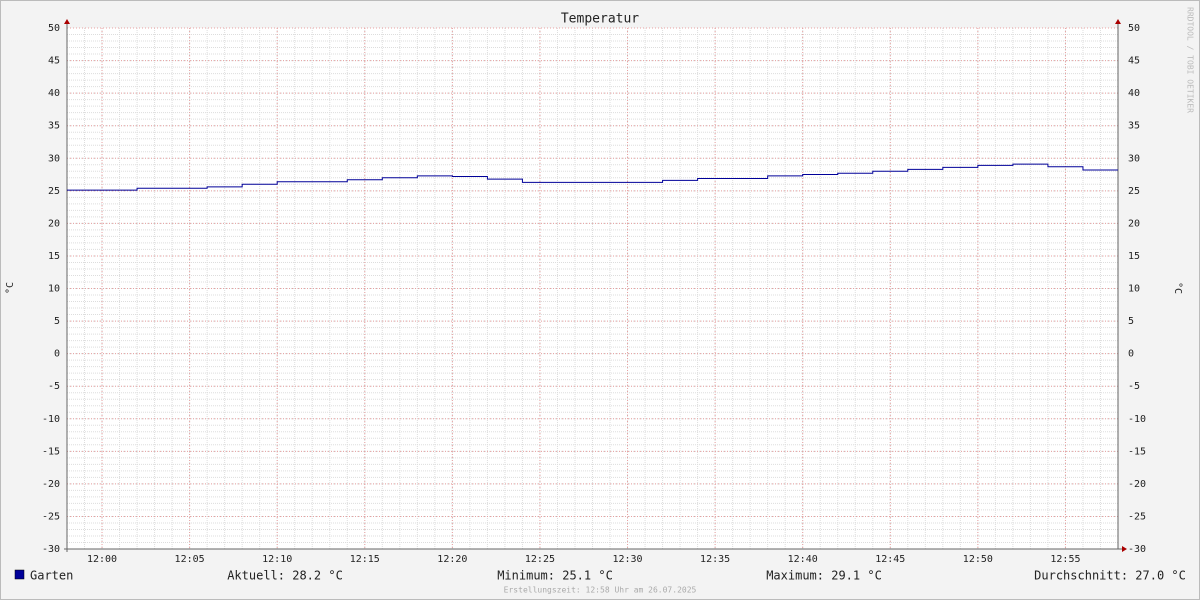  Describe the element at coordinates (54, 223) in the screenshot. I see `y-tick-label: 20` at that location.